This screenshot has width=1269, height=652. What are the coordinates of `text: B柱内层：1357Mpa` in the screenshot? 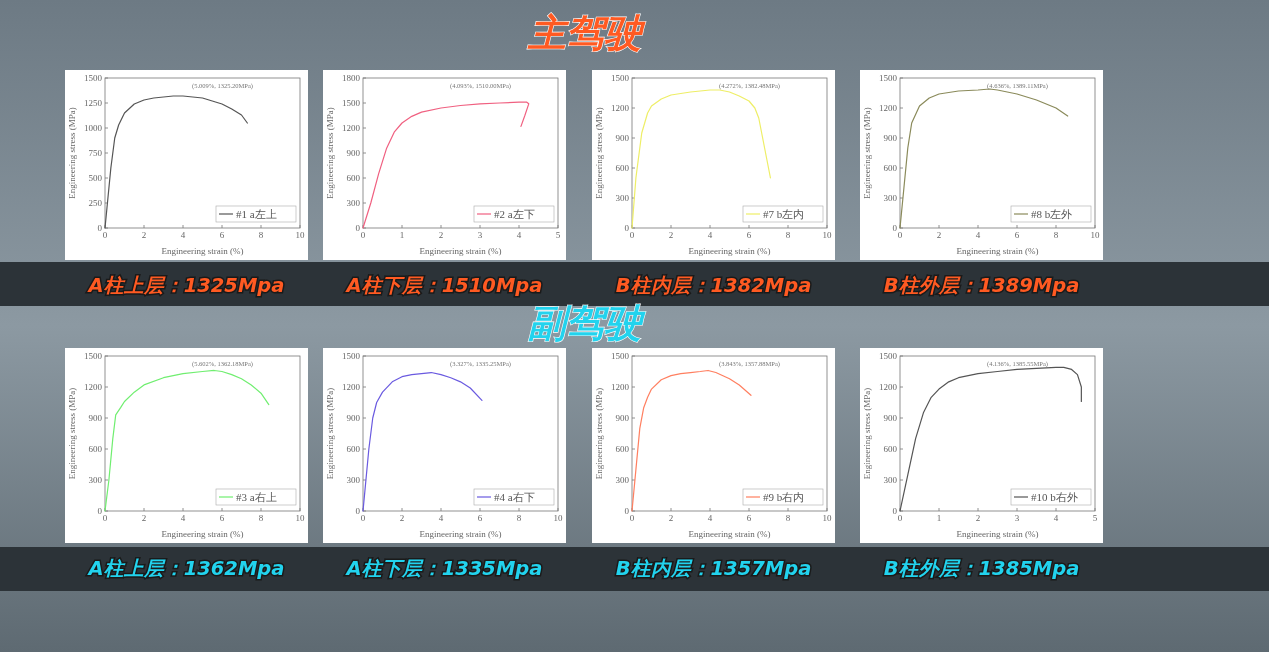 It's located at (713, 568).